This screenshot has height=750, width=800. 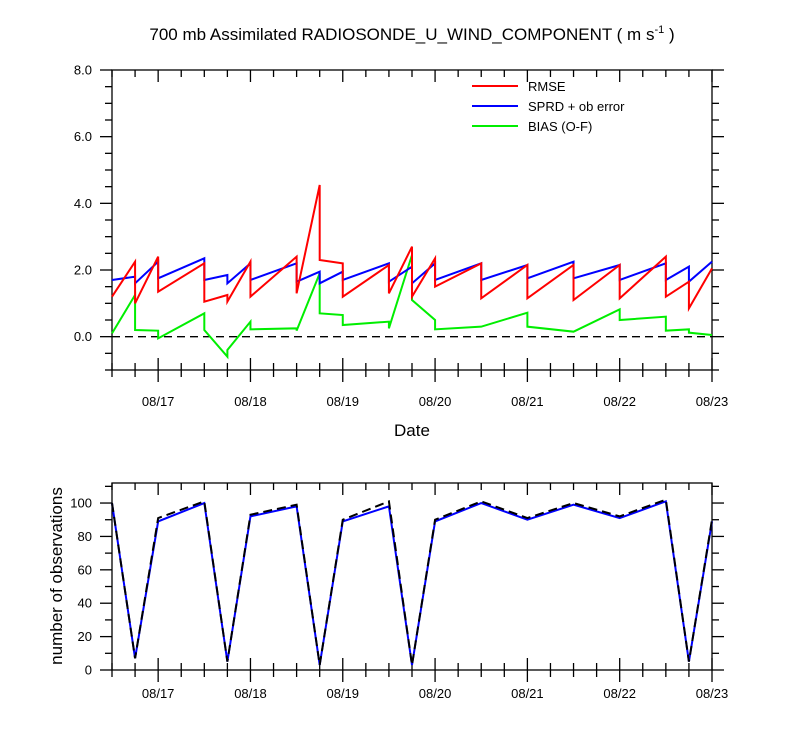 What do you see at coordinates (85, 536) in the screenshot?
I see `y-tick-label-80: 80` at bounding box center [85, 536].